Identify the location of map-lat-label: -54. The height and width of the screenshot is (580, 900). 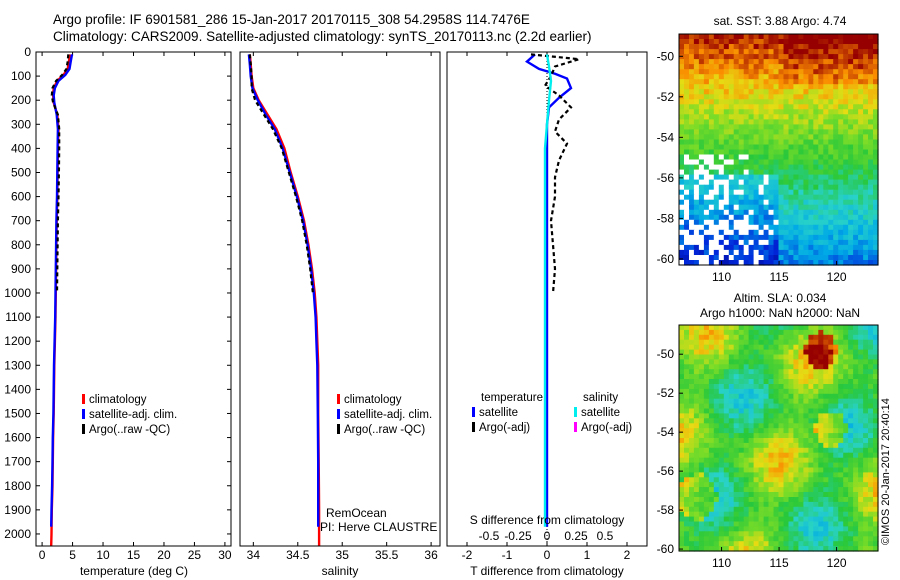
(666, 432).